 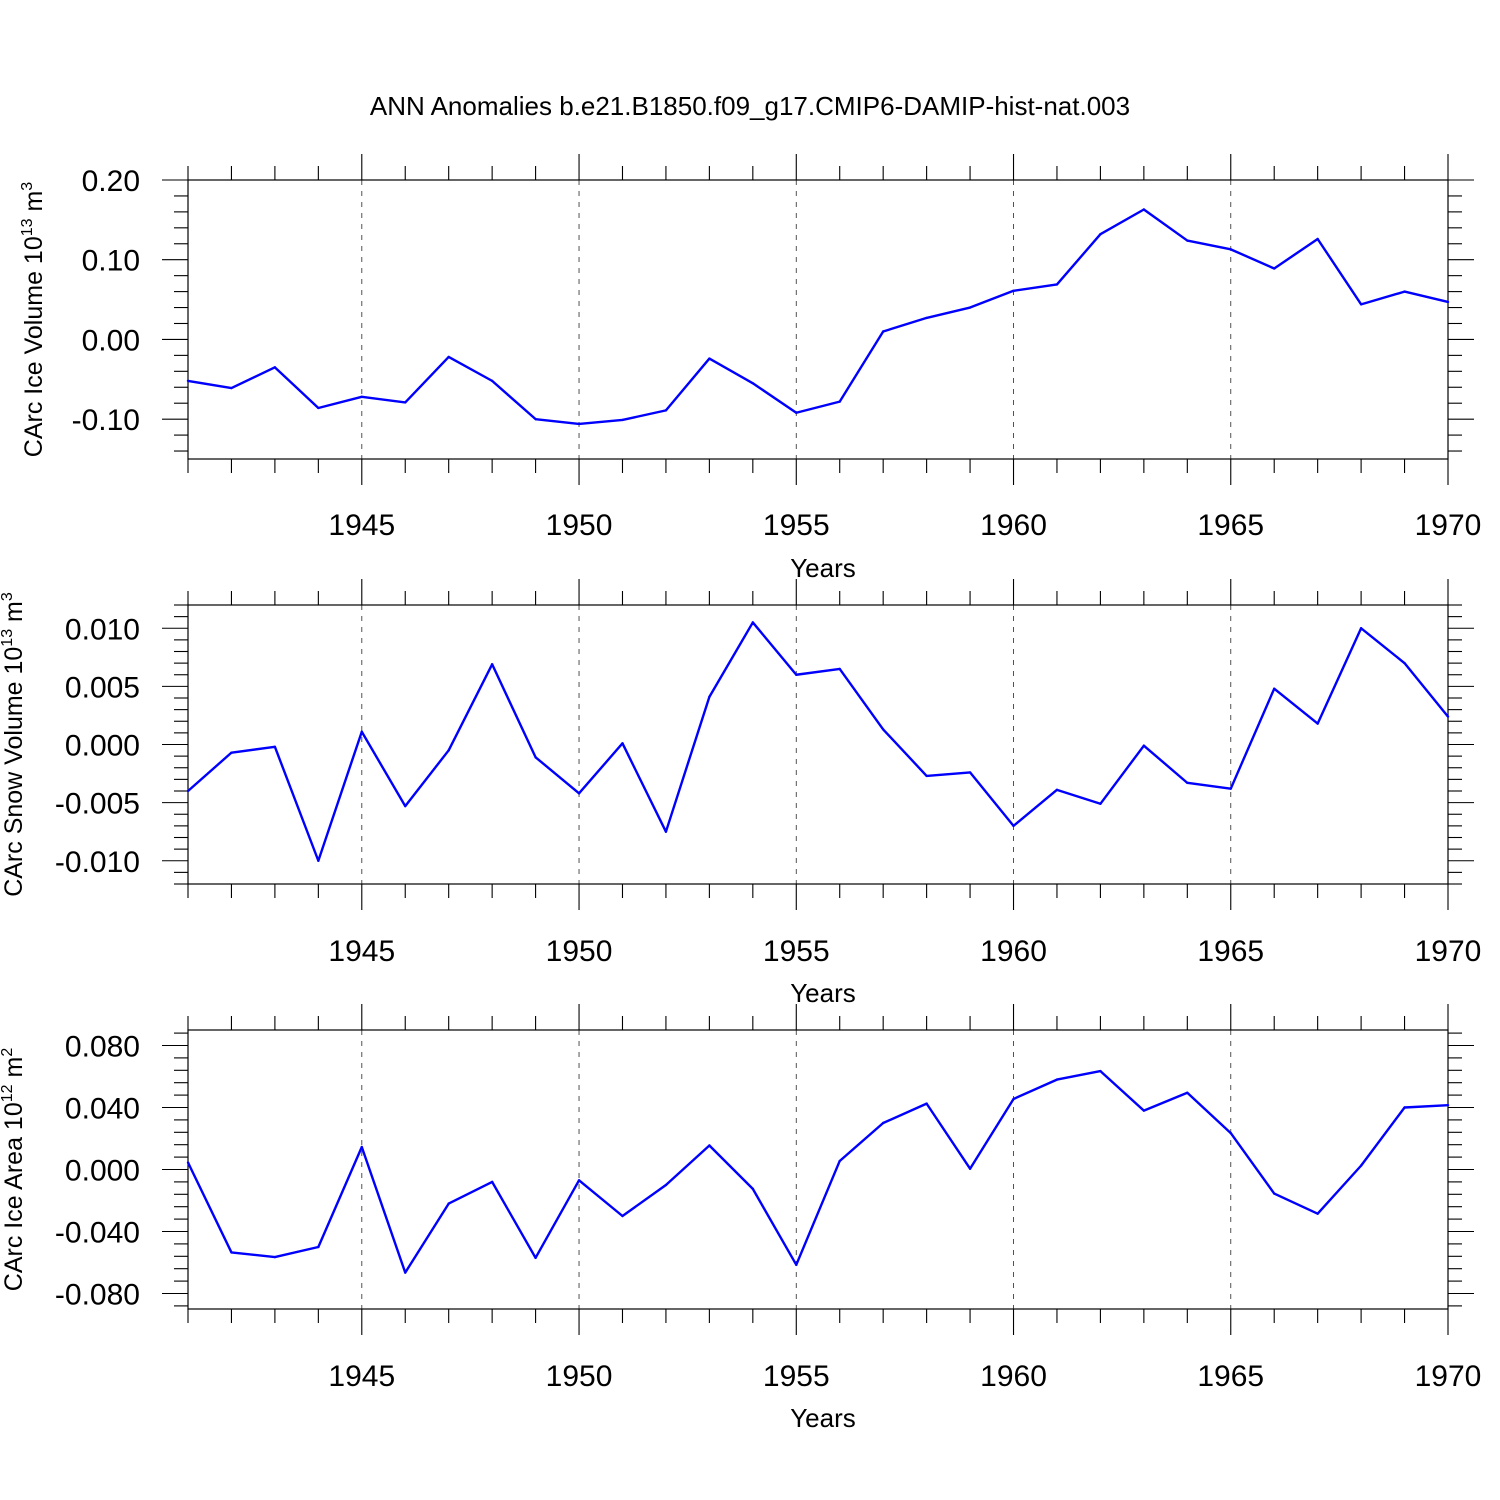 I want to click on y-axis-label: CArc Ice Area 1012 m2, so click(x=14, y=1170).